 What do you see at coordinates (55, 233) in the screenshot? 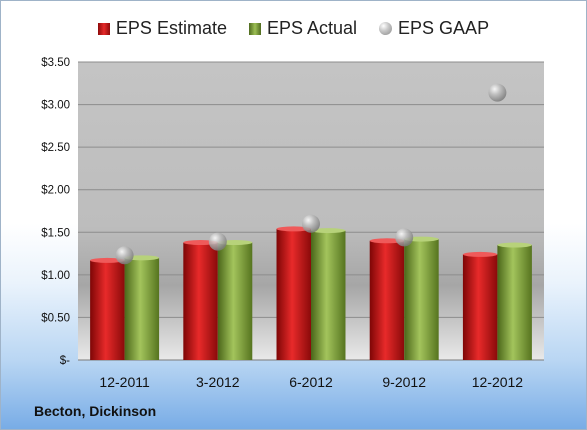
I see `y-tick-label: $1.50` at bounding box center [55, 233].